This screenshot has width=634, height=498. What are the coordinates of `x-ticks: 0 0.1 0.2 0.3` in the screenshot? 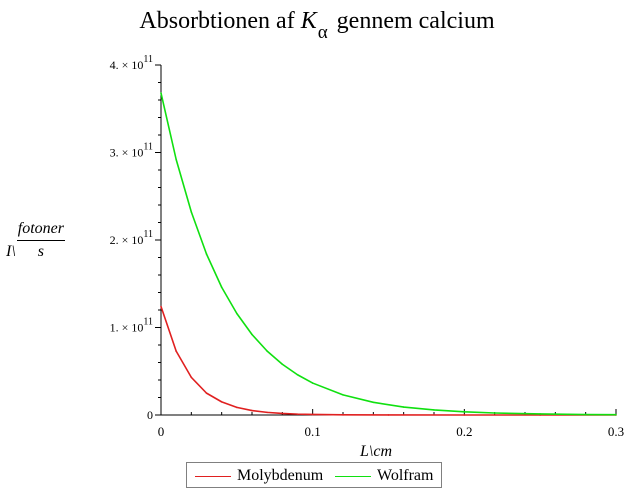 It's located at (391, 424).